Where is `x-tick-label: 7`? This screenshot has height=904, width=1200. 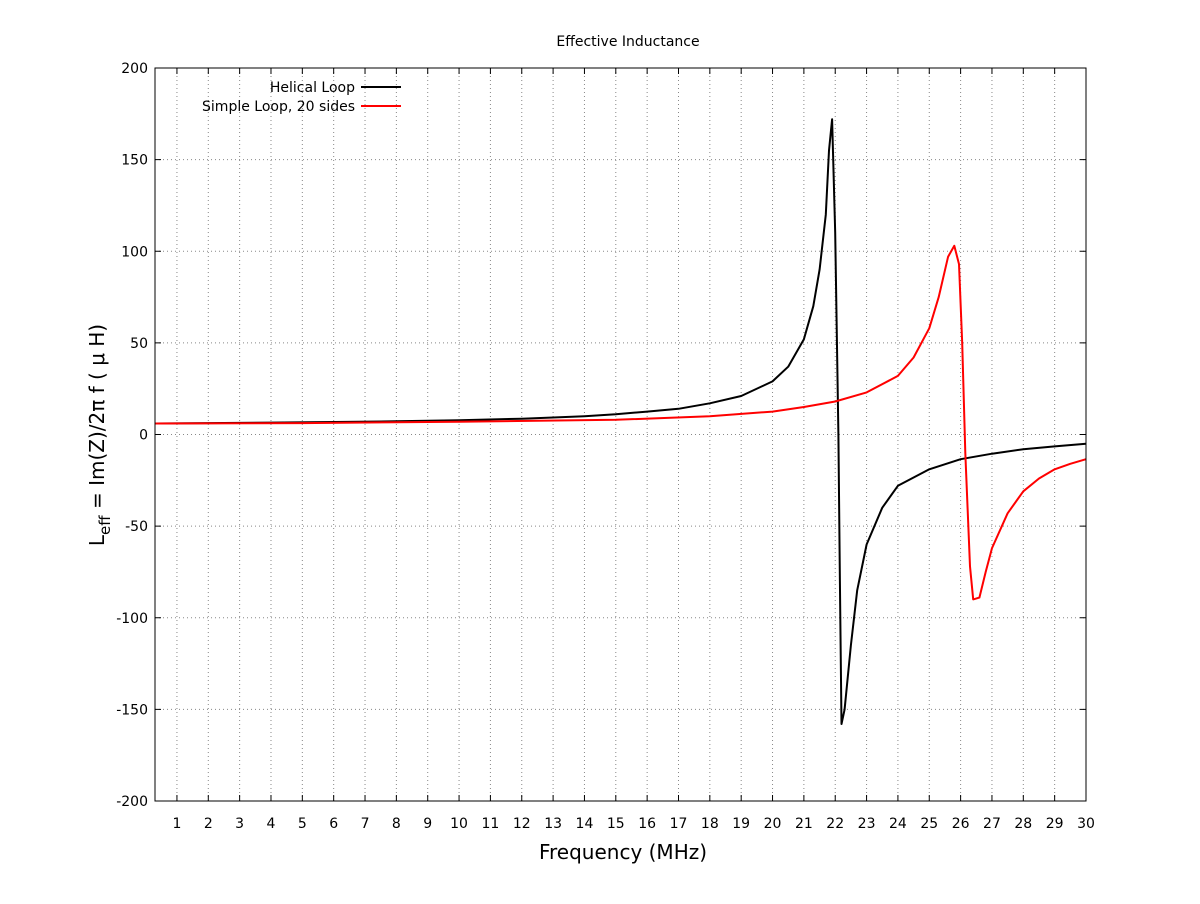
x-tick-label: 7 is located at coordinates (365, 824).